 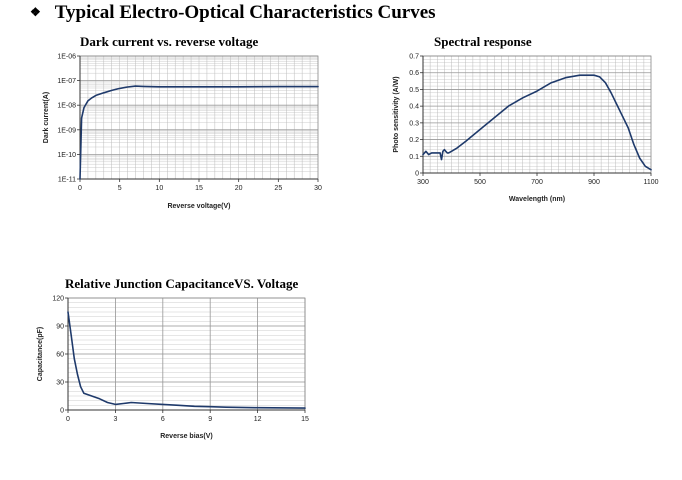 I want to click on dark-y-tick-label: 1E-09, so click(x=66, y=130).